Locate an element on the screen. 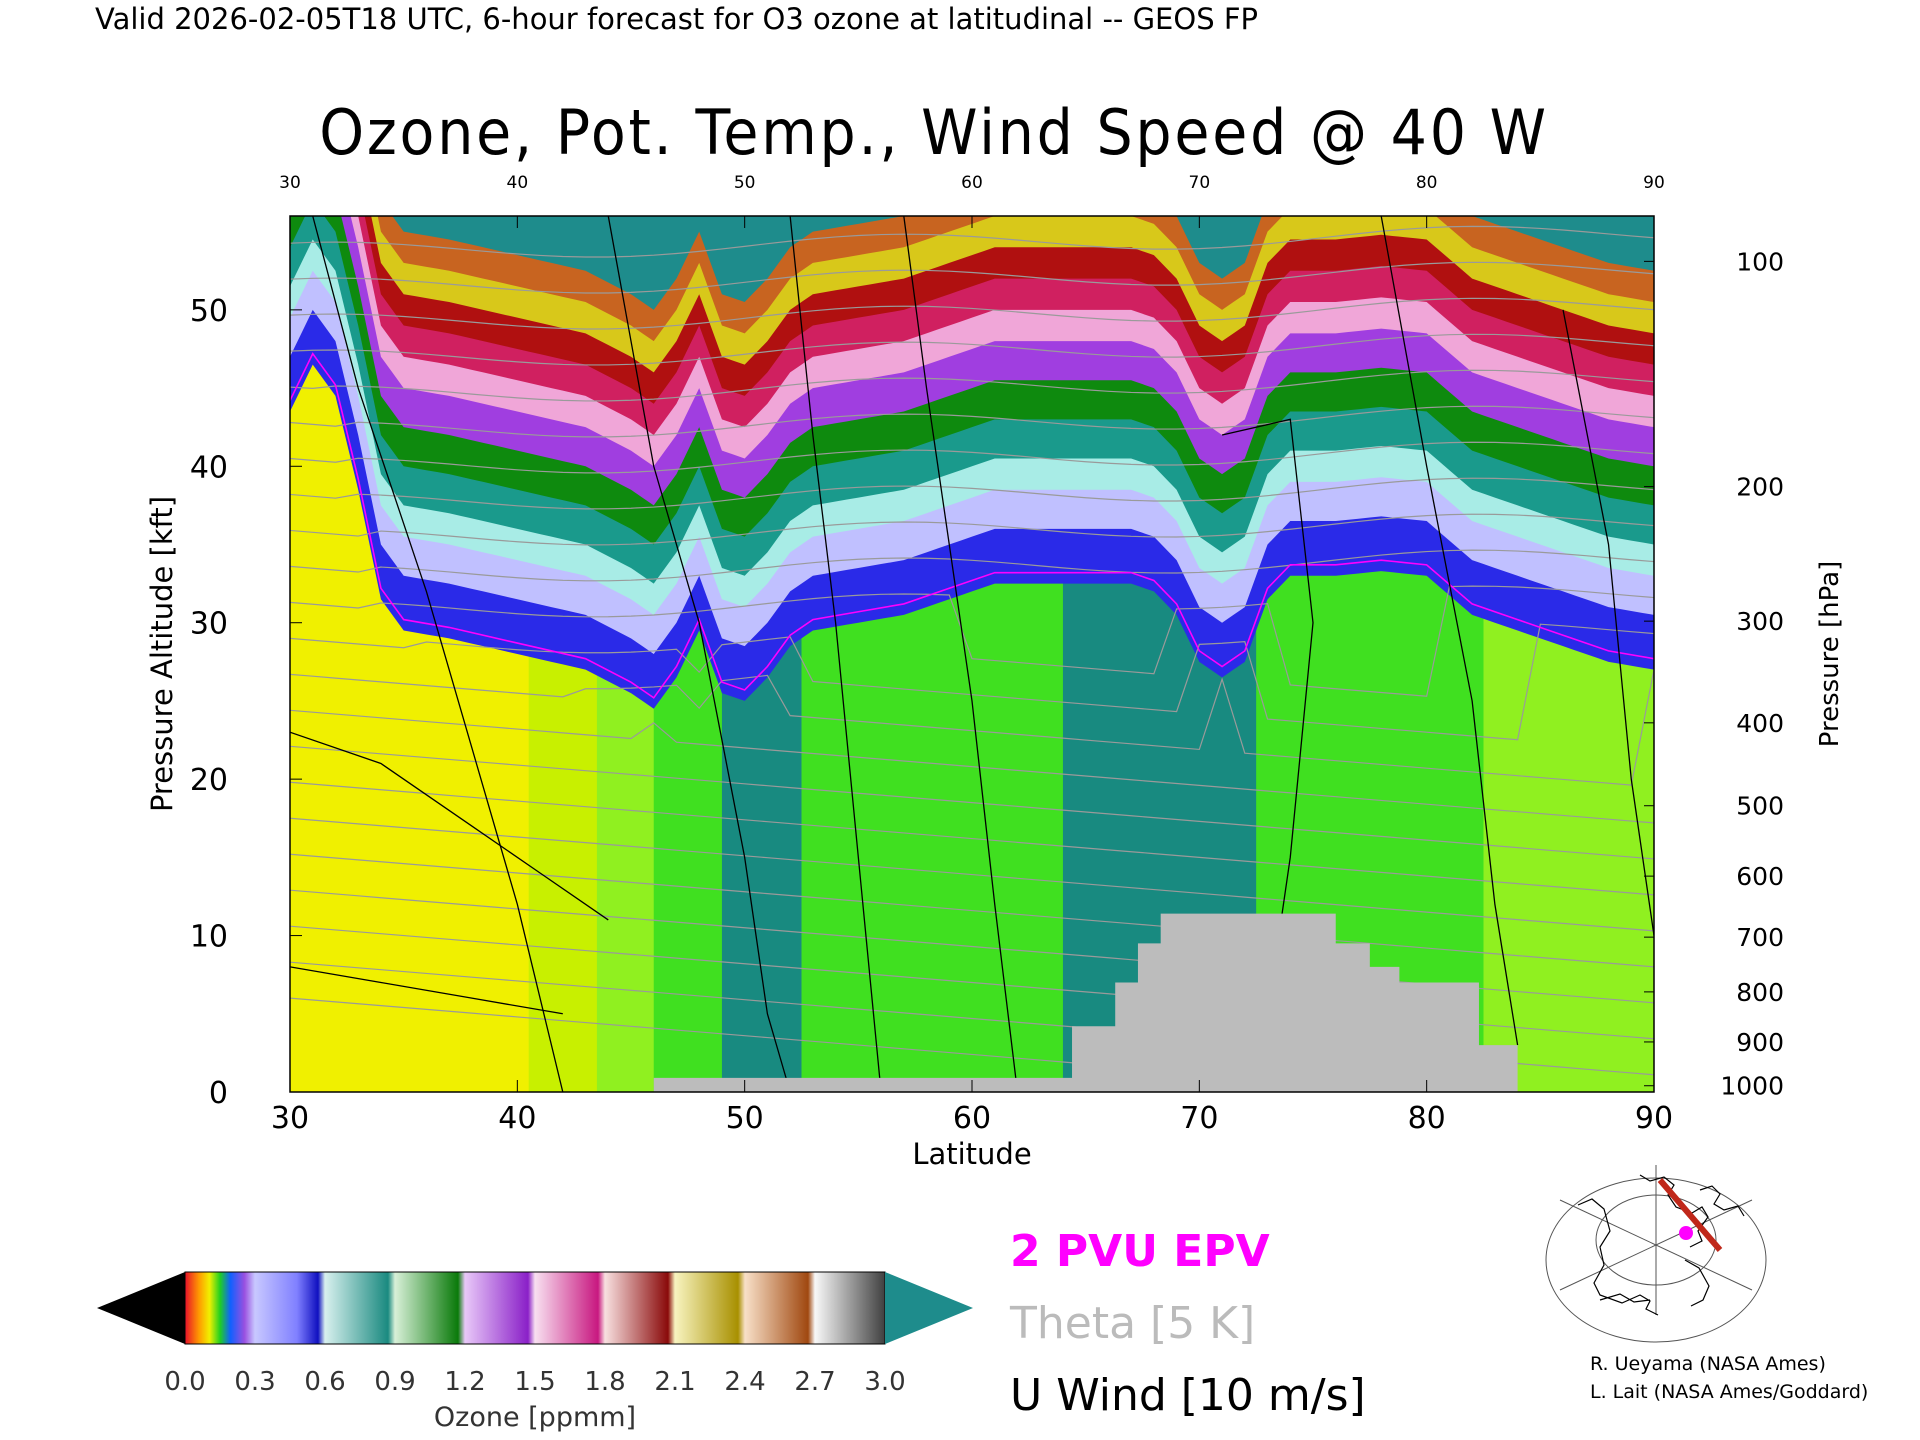  y-tick-label-left: 0 is located at coordinates (218, 1093).